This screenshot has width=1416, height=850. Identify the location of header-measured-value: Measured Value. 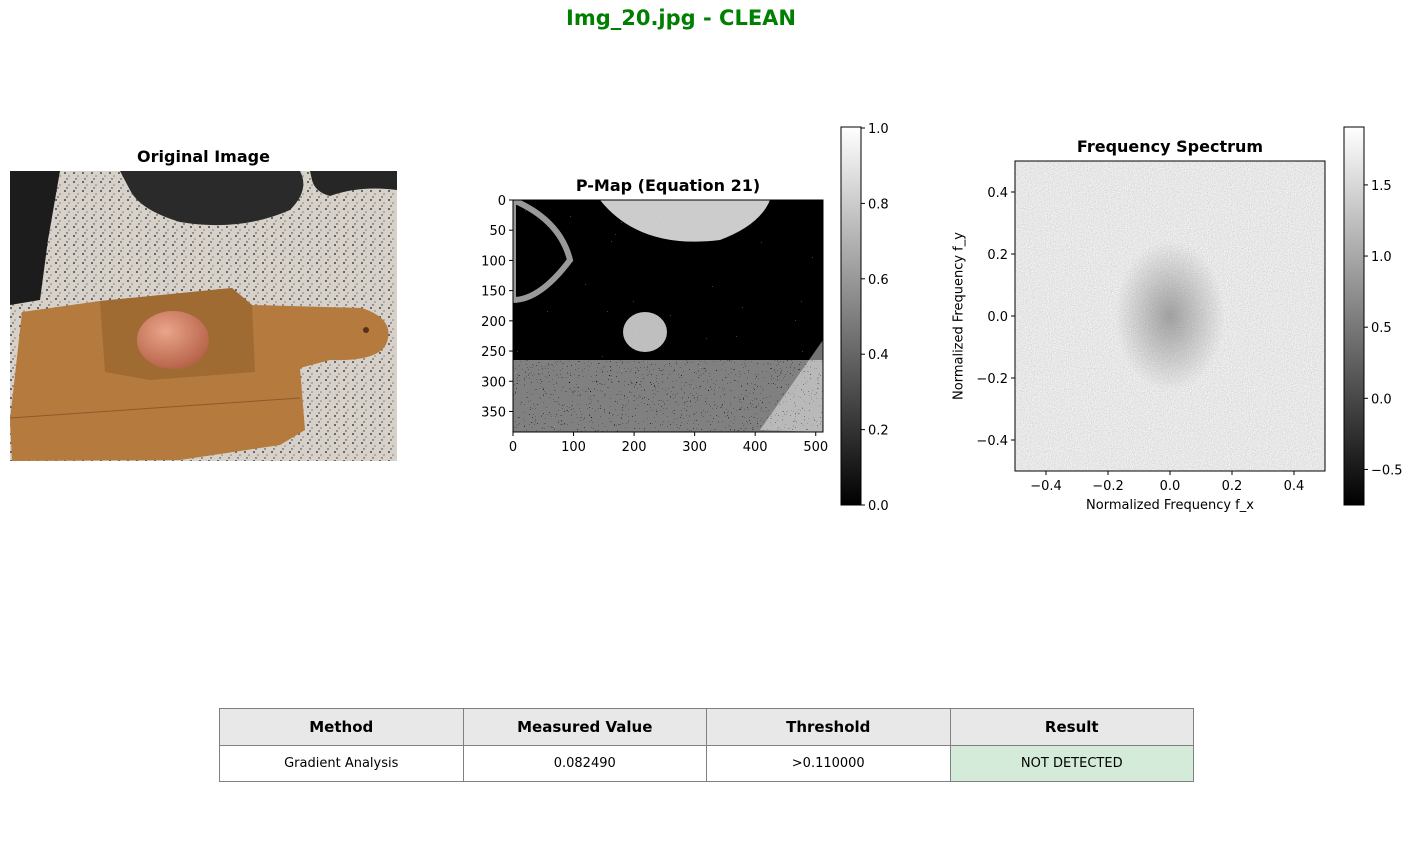
(584, 727).